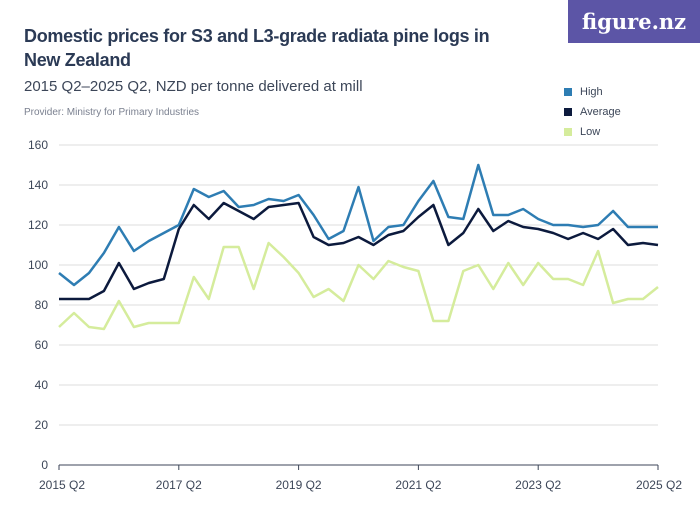 This screenshot has width=700, height=525. I want to click on legend-label-average: Average, so click(600, 112).